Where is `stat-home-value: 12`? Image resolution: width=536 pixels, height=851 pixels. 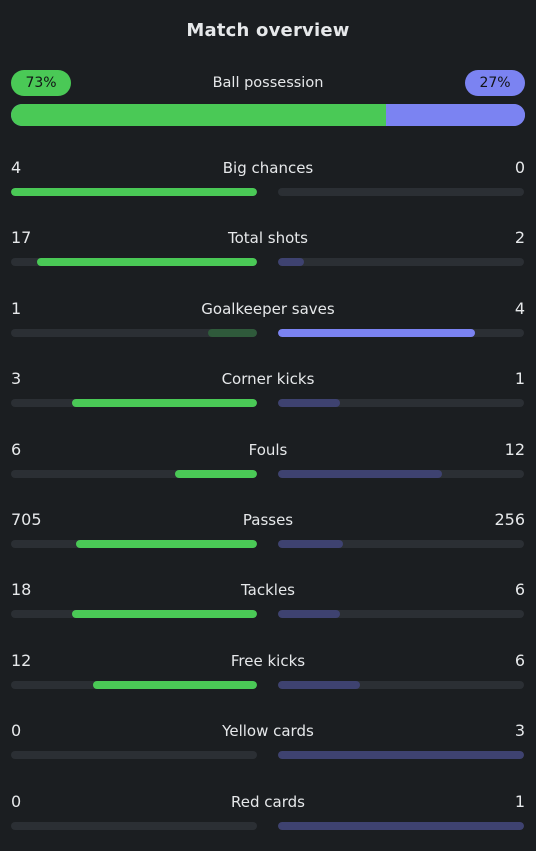 stat-home-value: 12 is located at coordinates (21, 660).